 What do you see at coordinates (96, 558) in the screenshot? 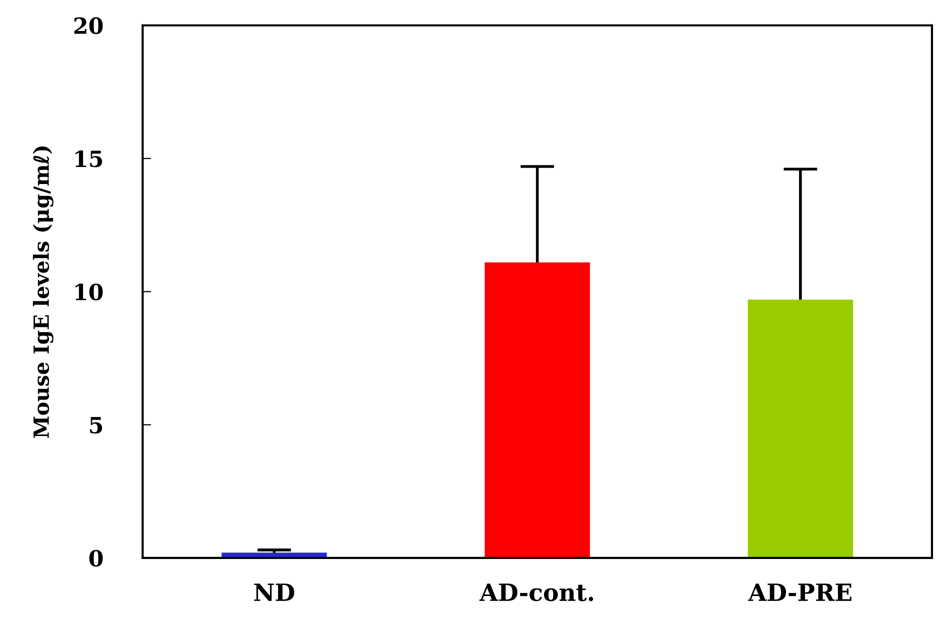
I see `y-tick-label: 0` at bounding box center [96, 558].